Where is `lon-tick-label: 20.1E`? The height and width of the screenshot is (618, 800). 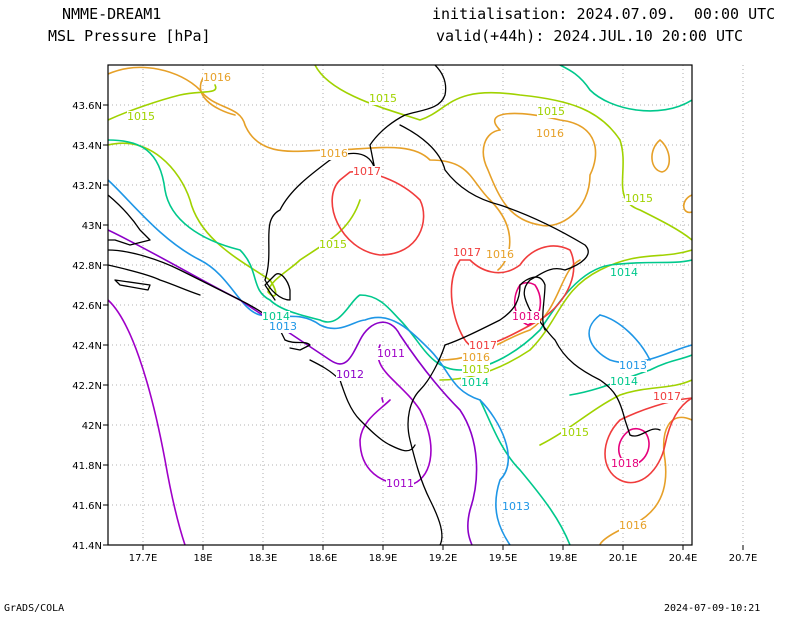 lon-tick-label: 20.1E is located at coordinates (623, 558).